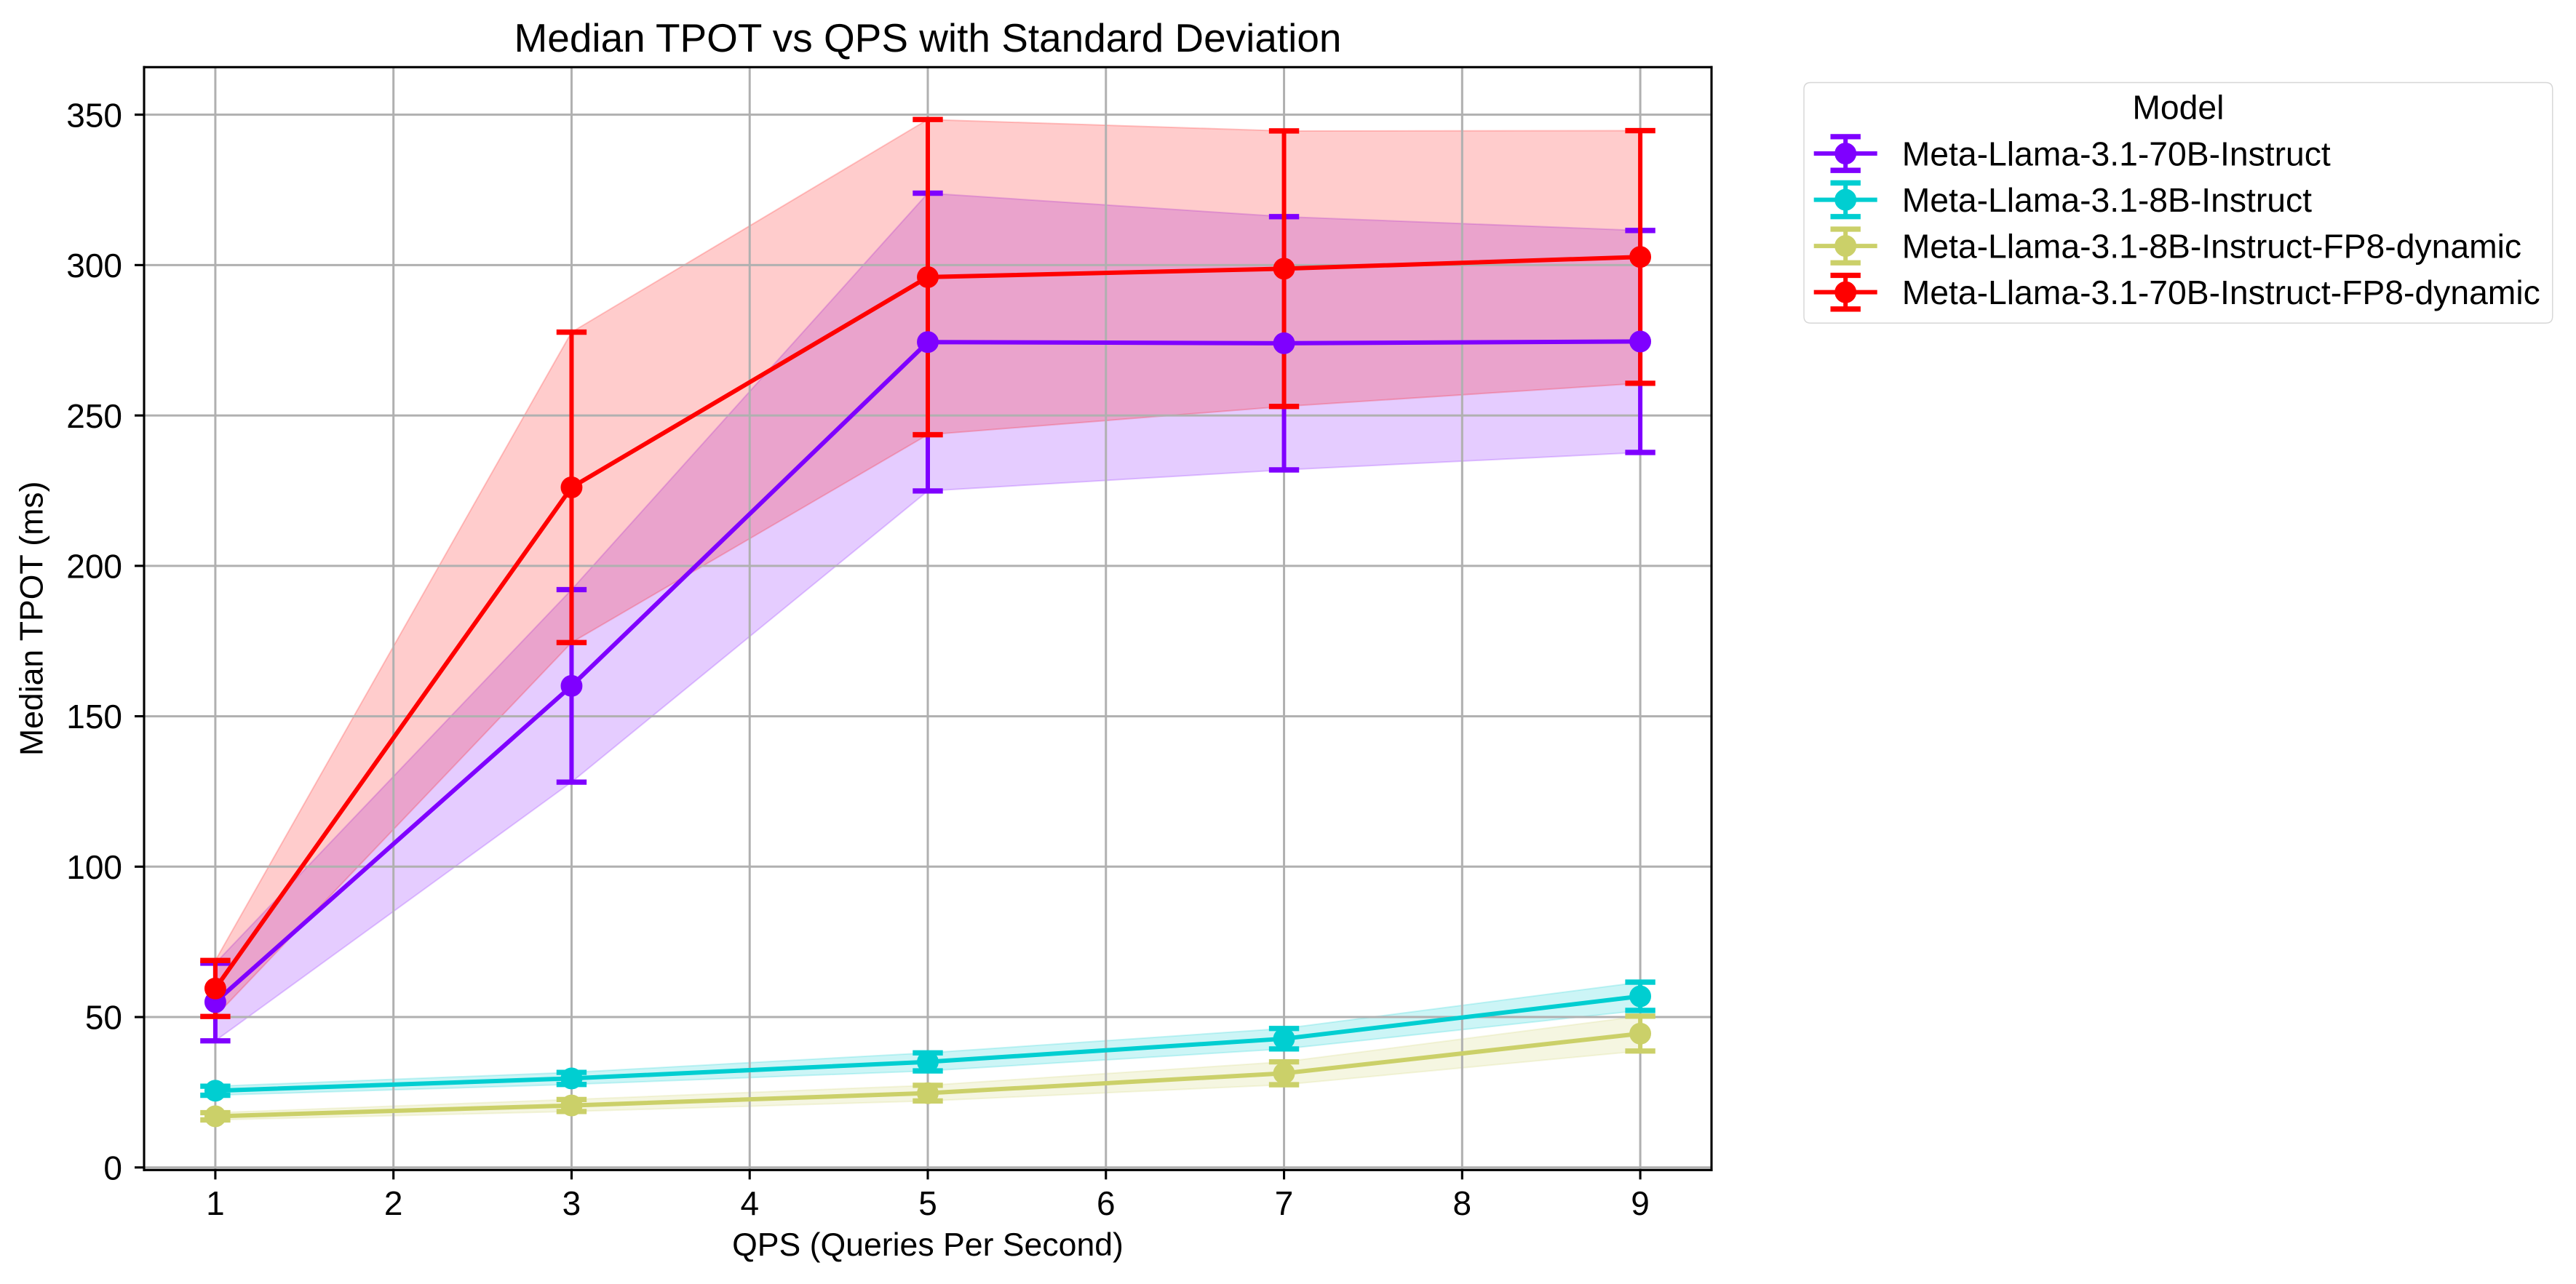 The height and width of the screenshot is (1284, 2576). I want to click on svg-text: 5, so click(927, 1203).